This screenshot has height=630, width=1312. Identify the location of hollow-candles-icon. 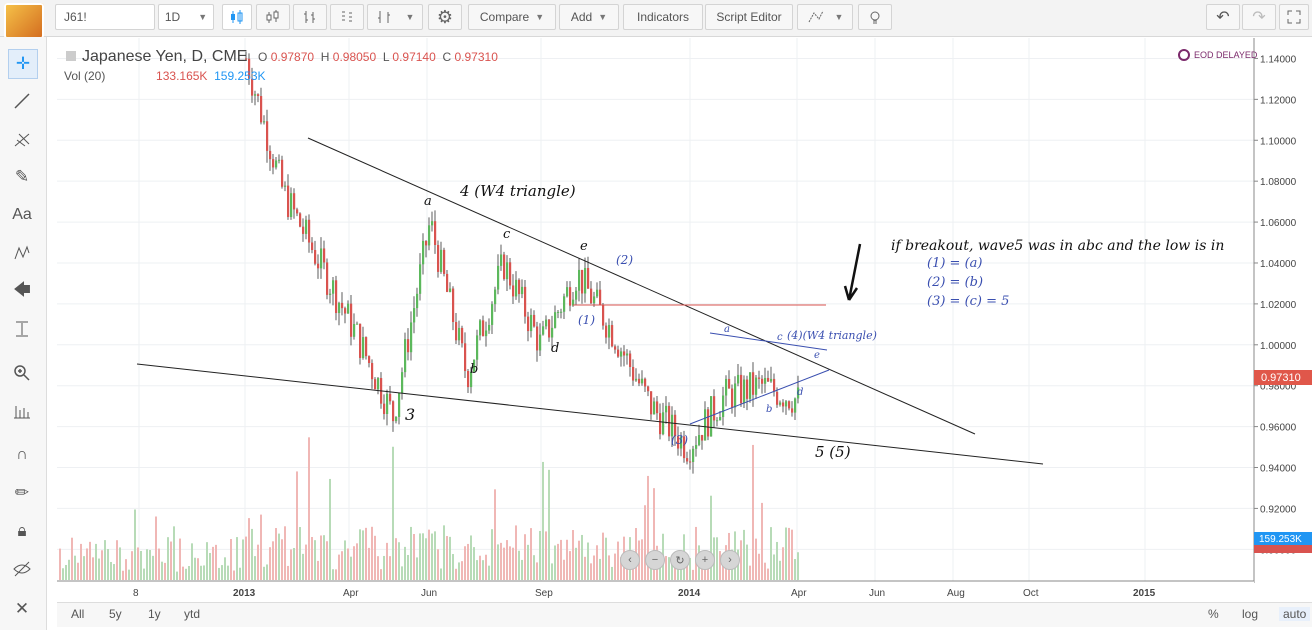
(272, 16).